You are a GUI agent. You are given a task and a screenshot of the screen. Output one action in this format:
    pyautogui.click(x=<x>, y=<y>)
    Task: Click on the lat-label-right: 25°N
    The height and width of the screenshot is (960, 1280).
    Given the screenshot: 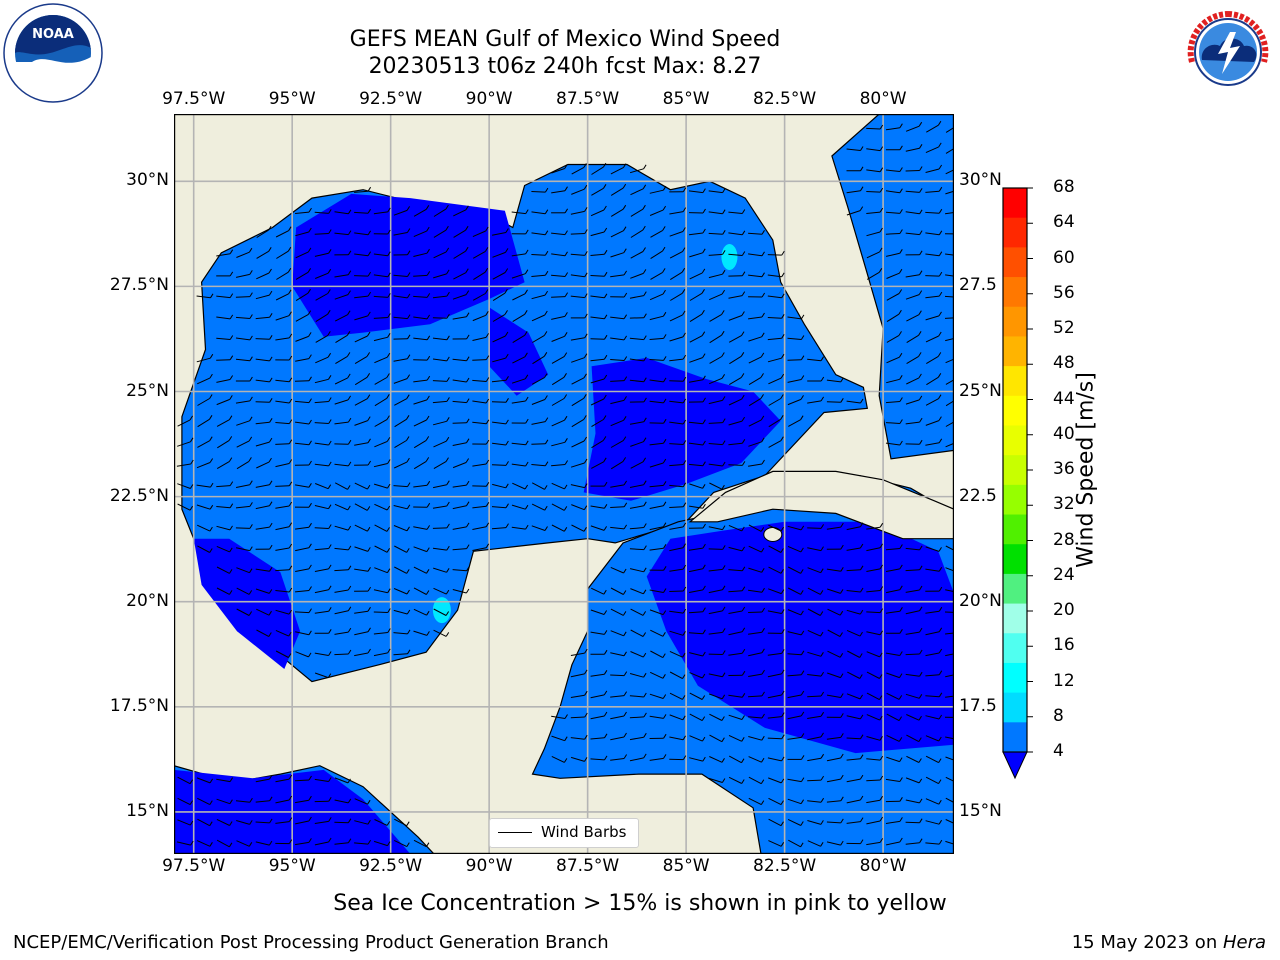 What is the action you would take?
    pyautogui.click(x=980, y=390)
    